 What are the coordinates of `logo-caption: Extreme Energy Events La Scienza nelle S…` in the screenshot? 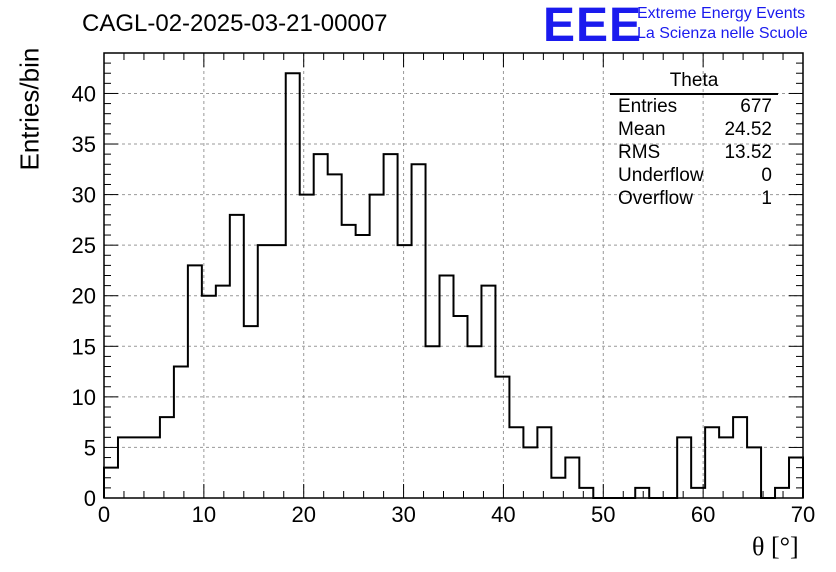 It's located at (722, 24).